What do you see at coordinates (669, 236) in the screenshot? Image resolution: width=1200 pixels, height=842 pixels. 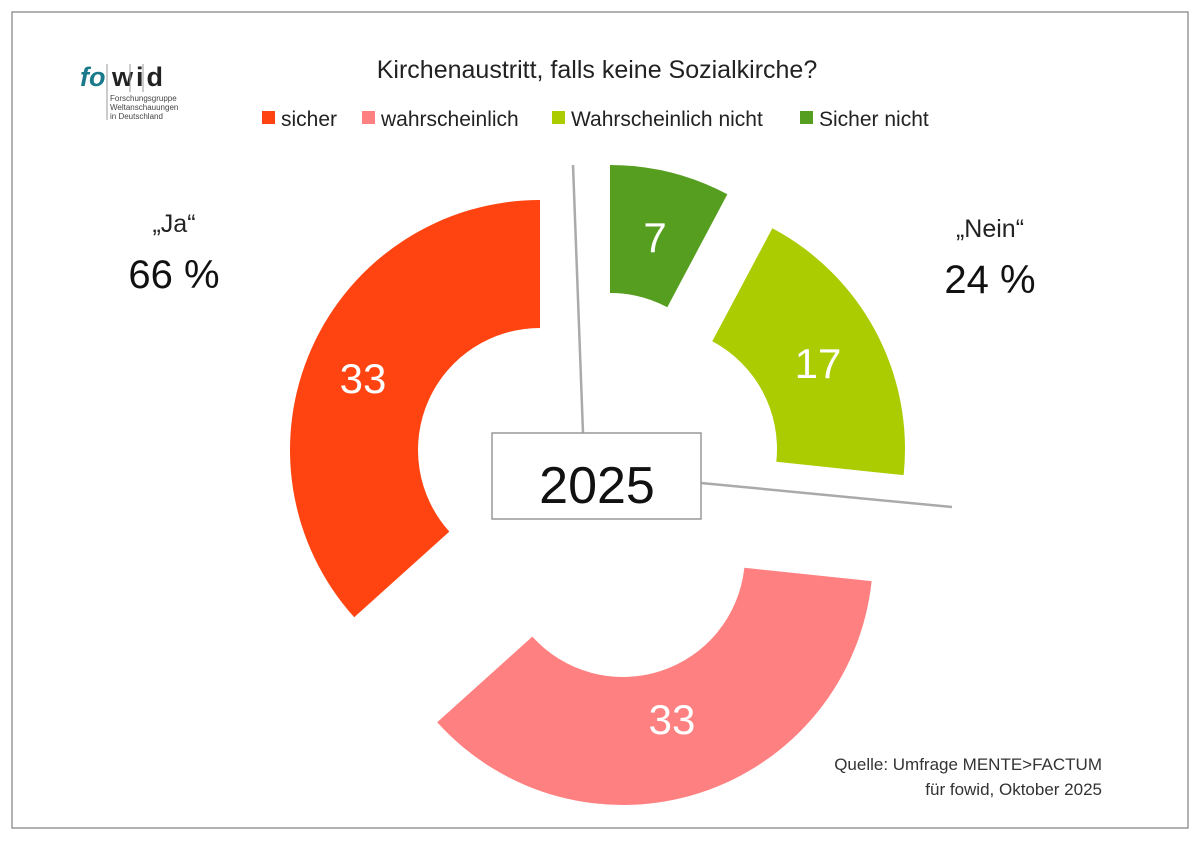 I see `slice-sicher-nicht` at bounding box center [669, 236].